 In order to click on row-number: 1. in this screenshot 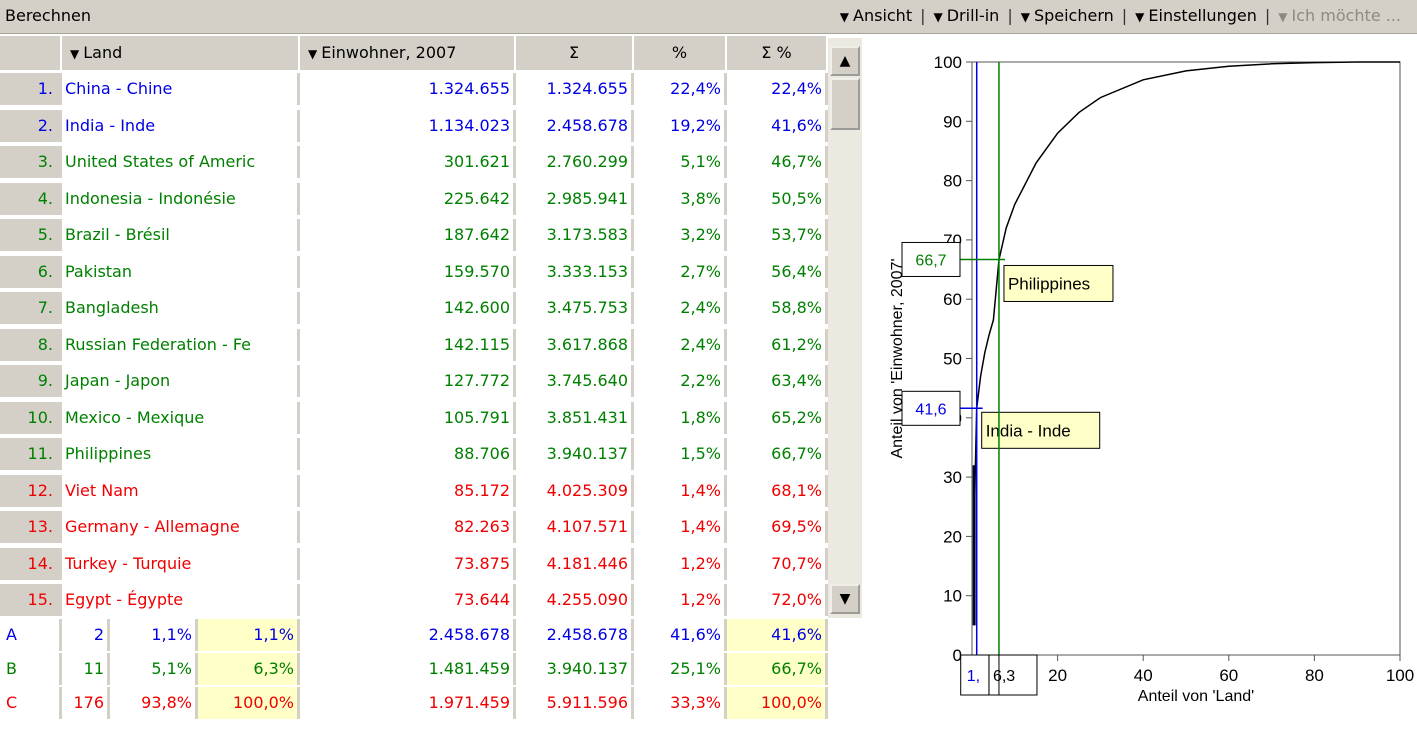, I will do `click(31, 89)`.